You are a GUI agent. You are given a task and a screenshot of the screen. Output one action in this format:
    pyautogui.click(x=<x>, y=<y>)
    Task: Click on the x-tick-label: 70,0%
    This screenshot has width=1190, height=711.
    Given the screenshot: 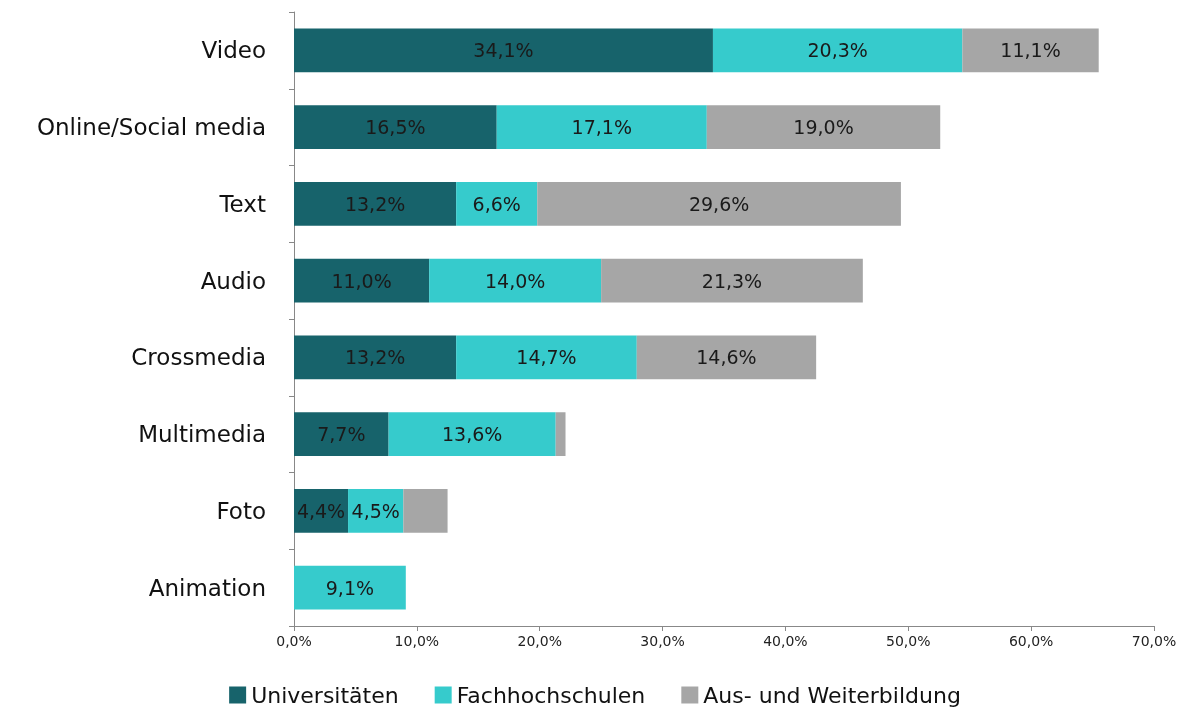 What is the action you would take?
    pyautogui.click(x=1154, y=641)
    